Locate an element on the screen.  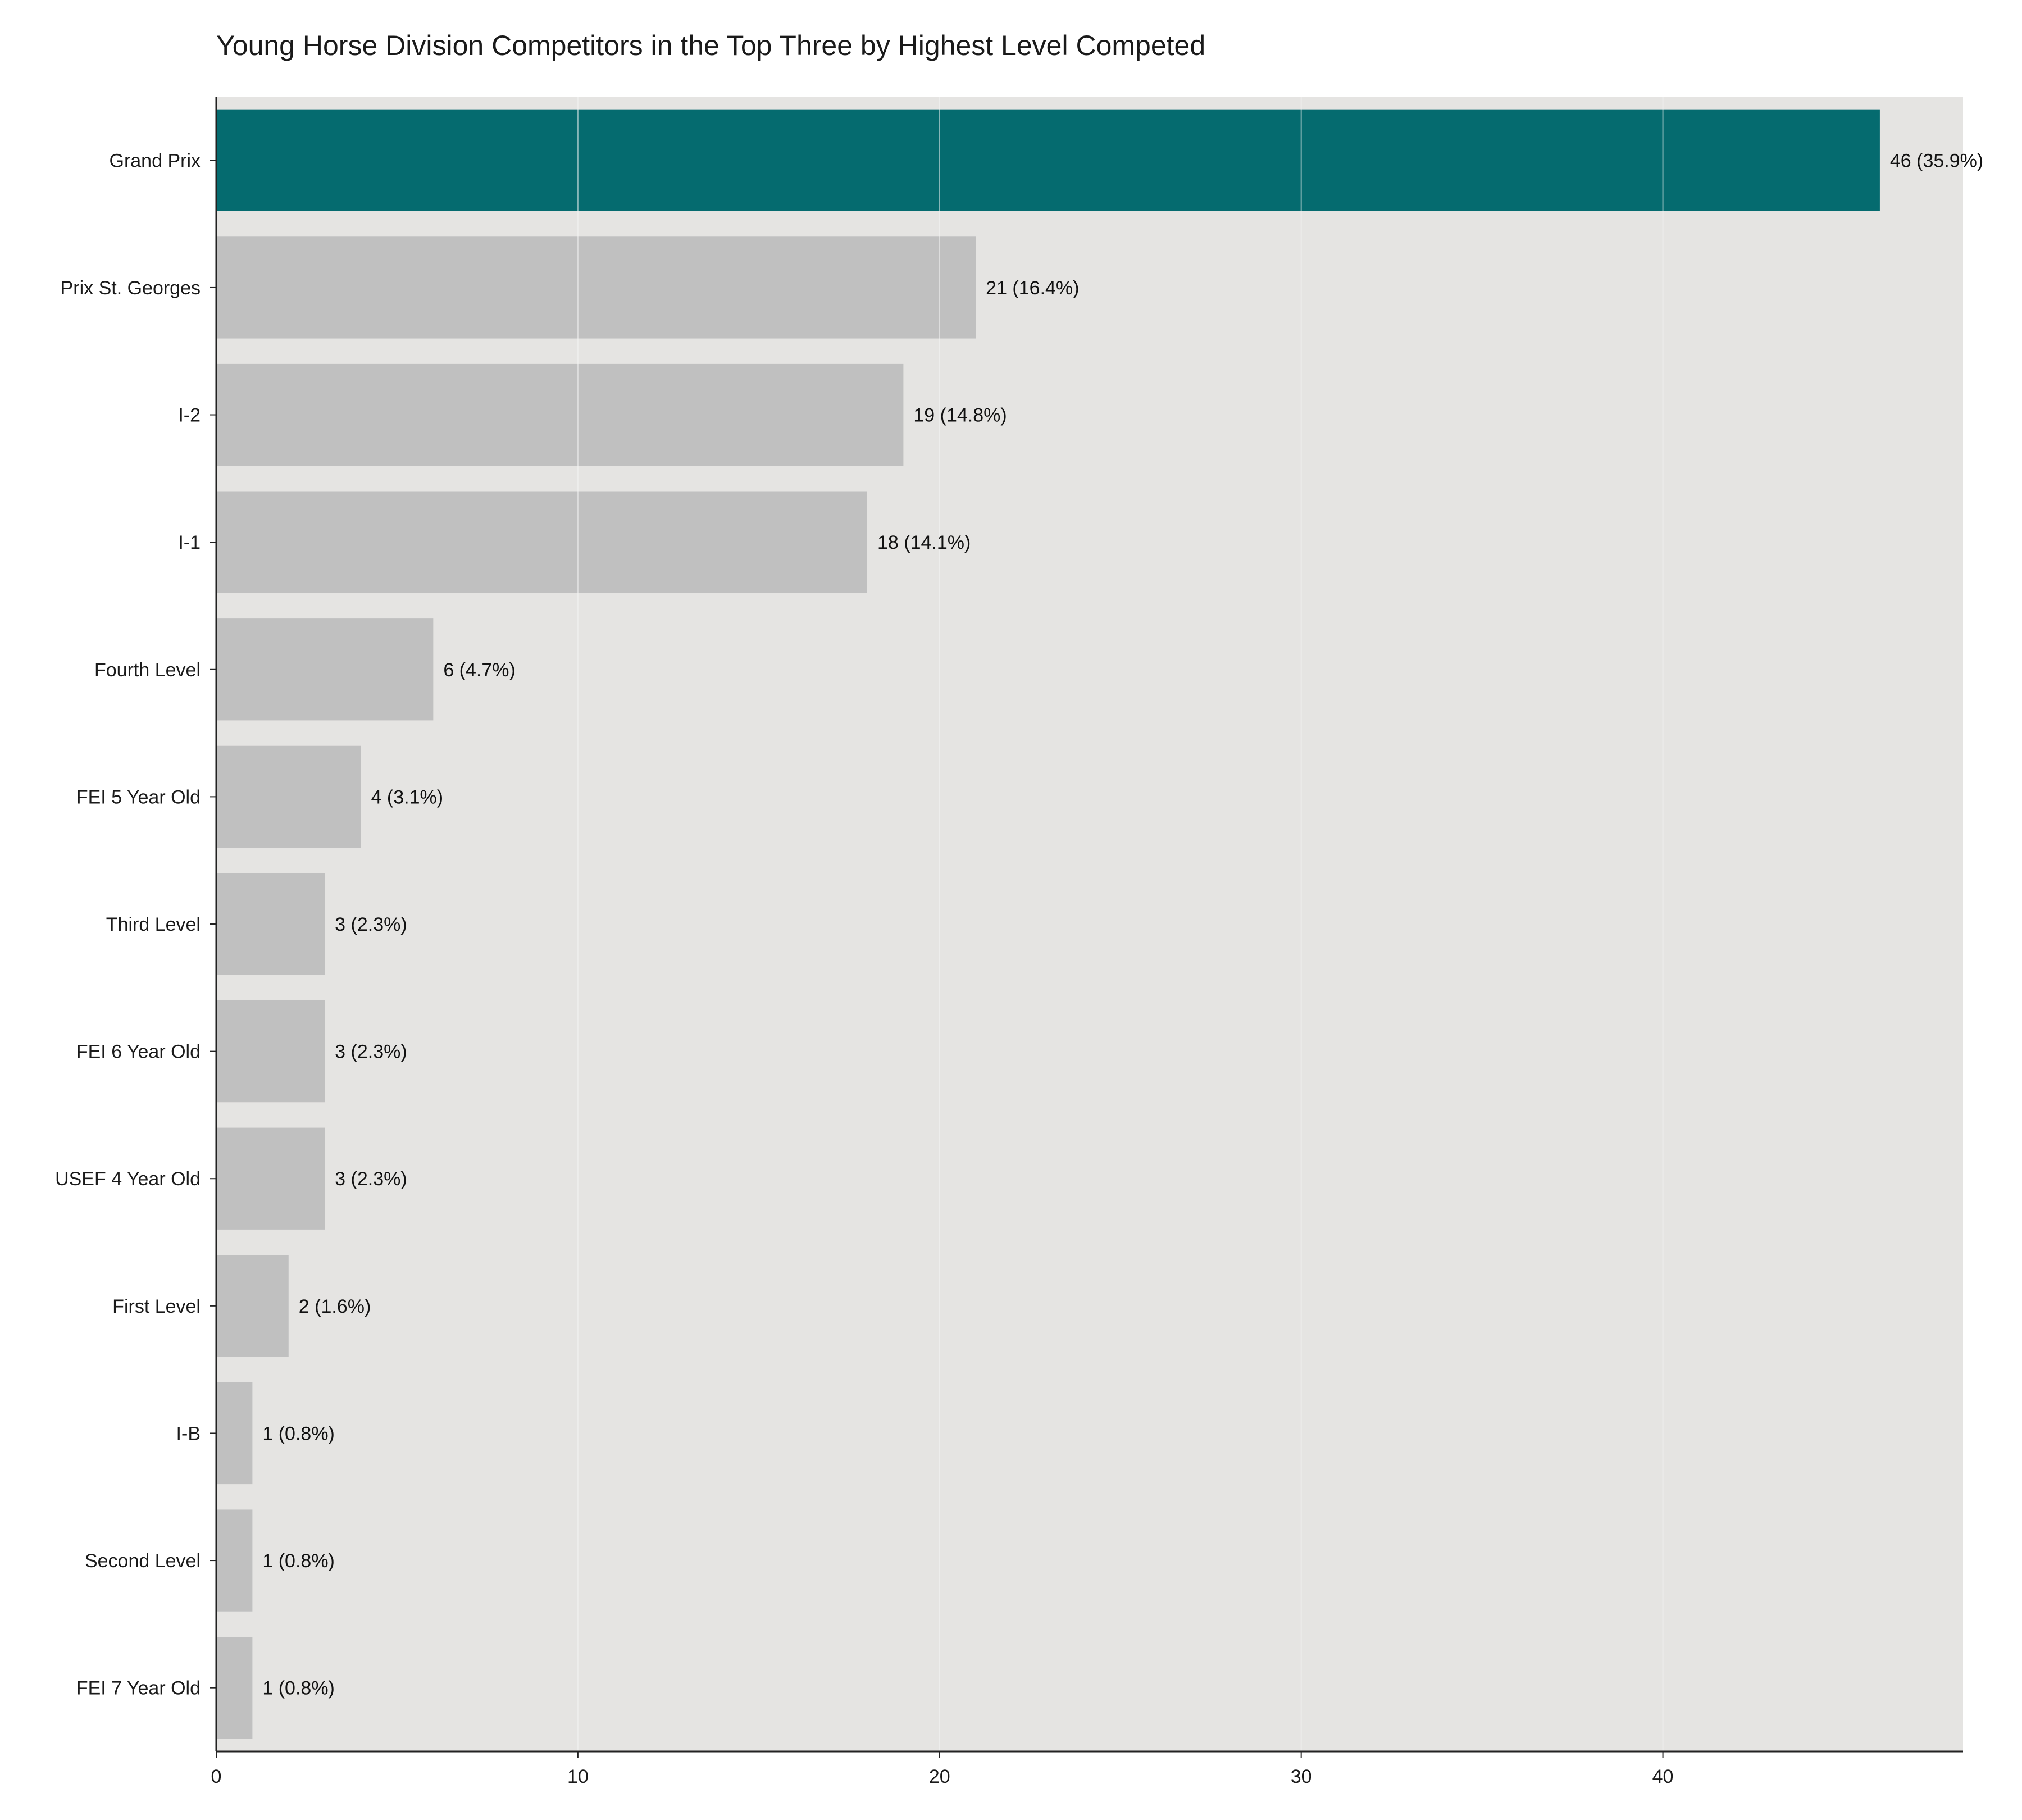
y-tick-label-10: I-B is located at coordinates (188, 1433).